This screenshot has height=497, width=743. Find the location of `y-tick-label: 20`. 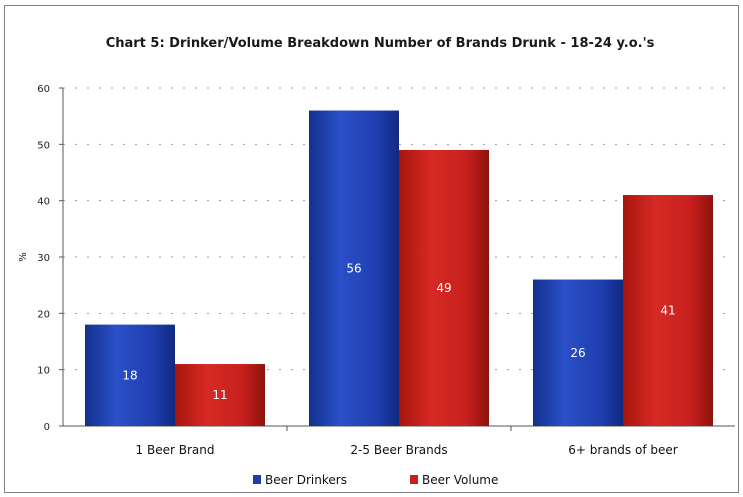

y-tick-label: 20 is located at coordinates (43, 314).